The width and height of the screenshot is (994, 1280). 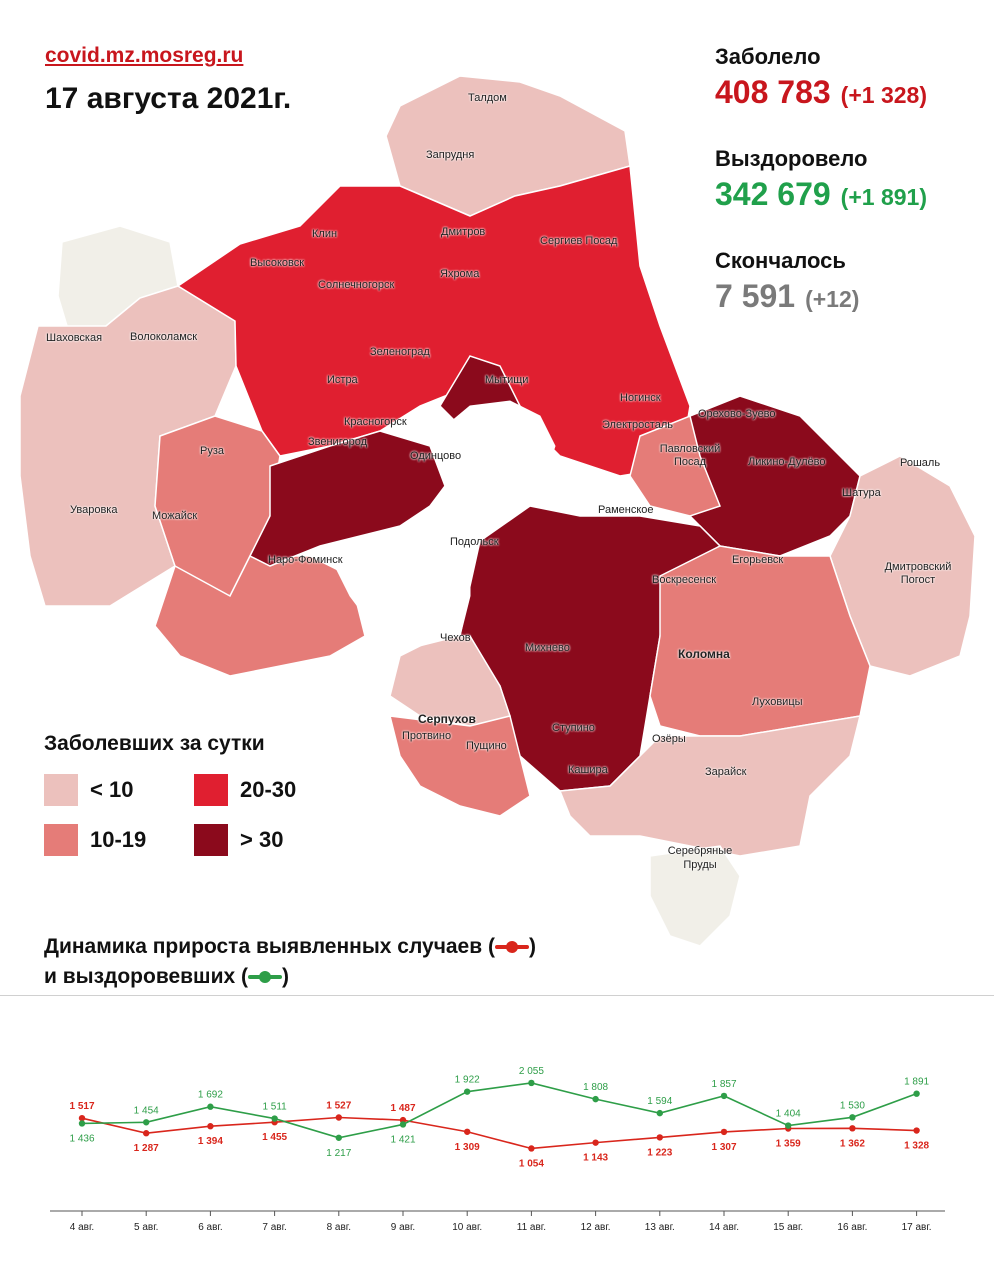 I want to click on map-label-mozhaysk: Можайск, so click(x=175, y=516).